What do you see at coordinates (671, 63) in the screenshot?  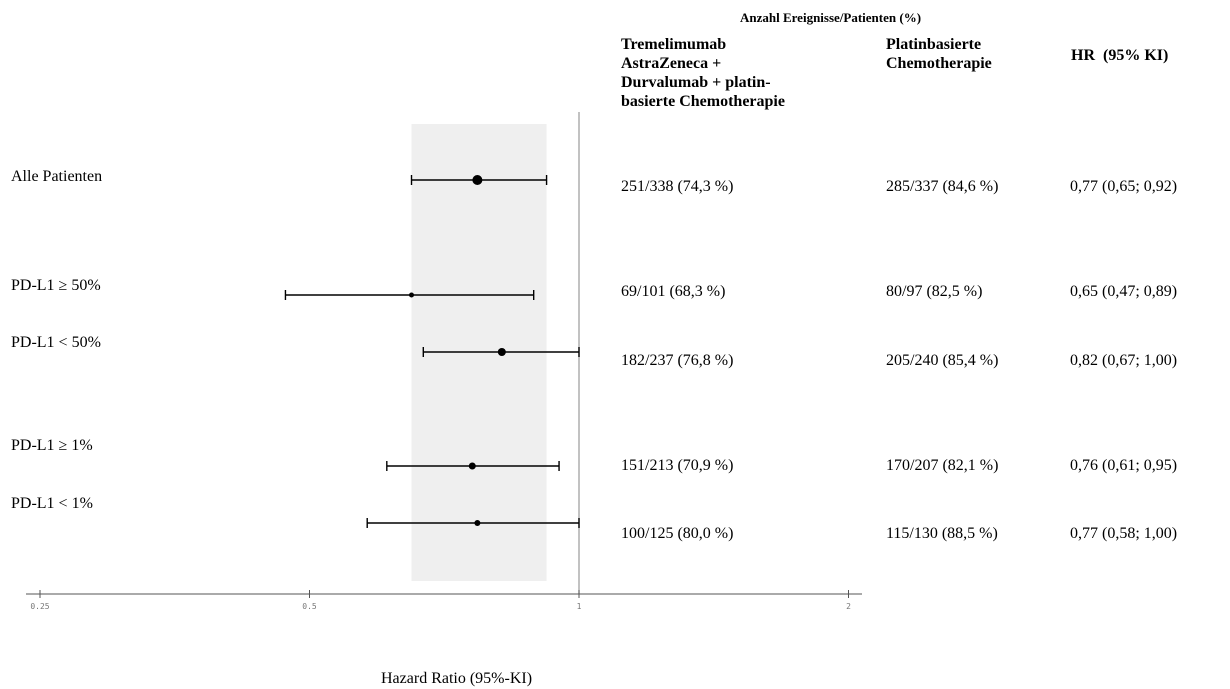 I see `treatment-header-line: AstraZeneca +` at bounding box center [671, 63].